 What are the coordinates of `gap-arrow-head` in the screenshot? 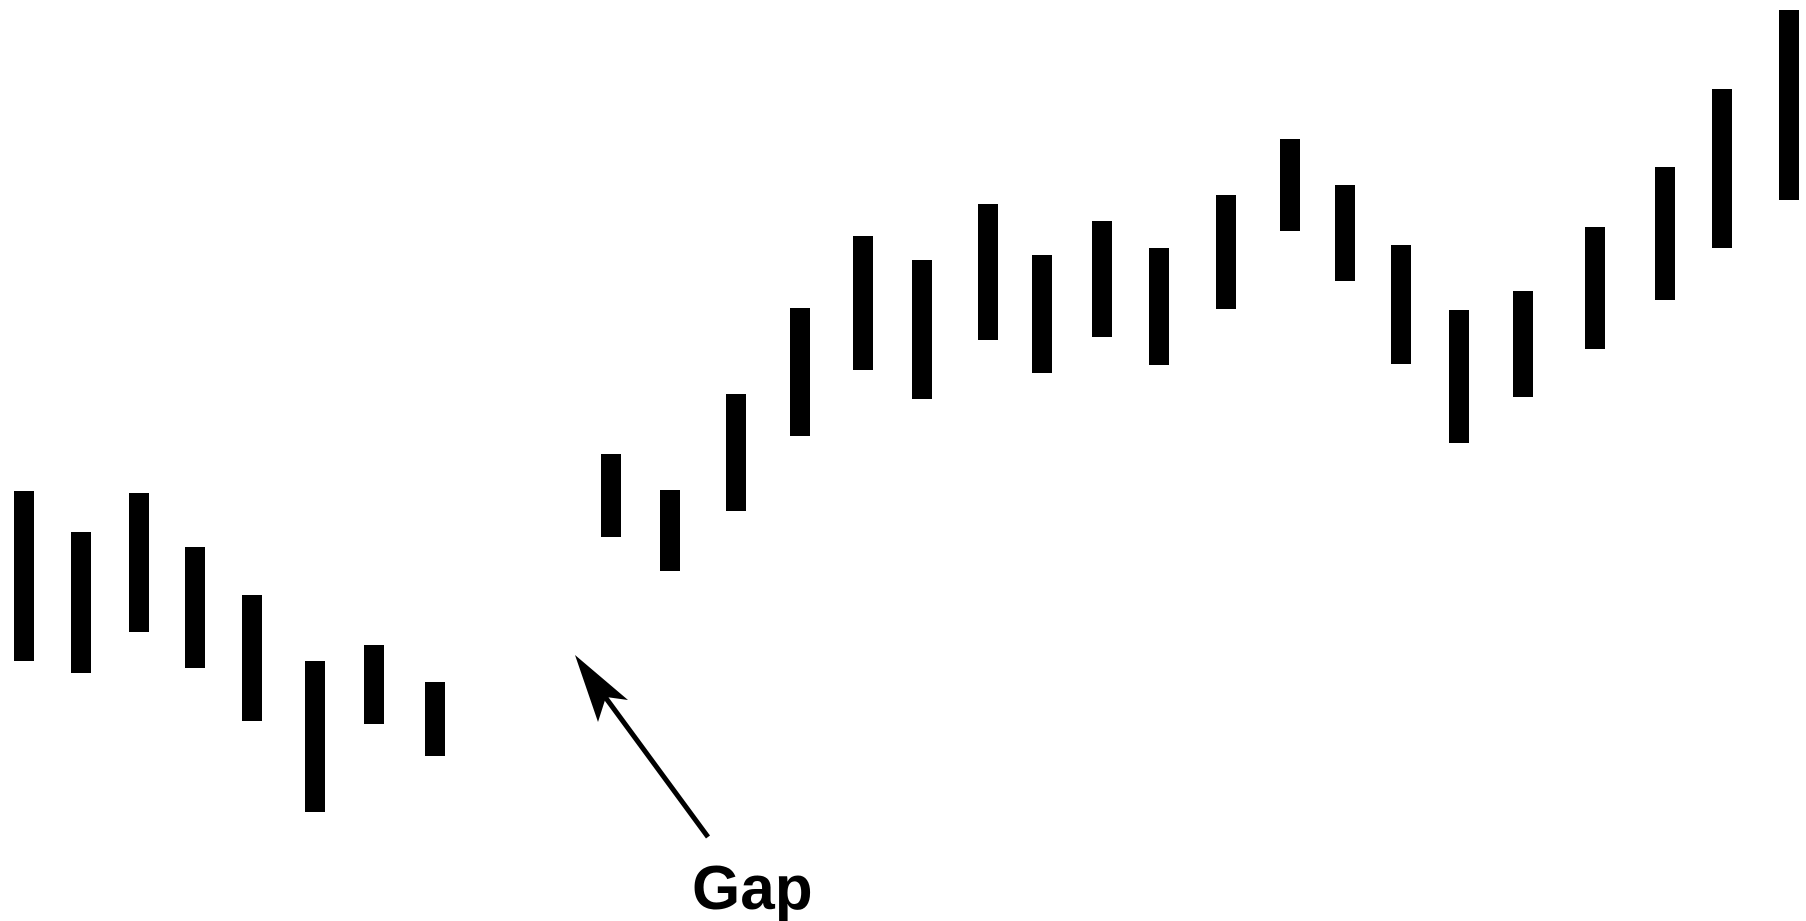 It's located at (601, 688).